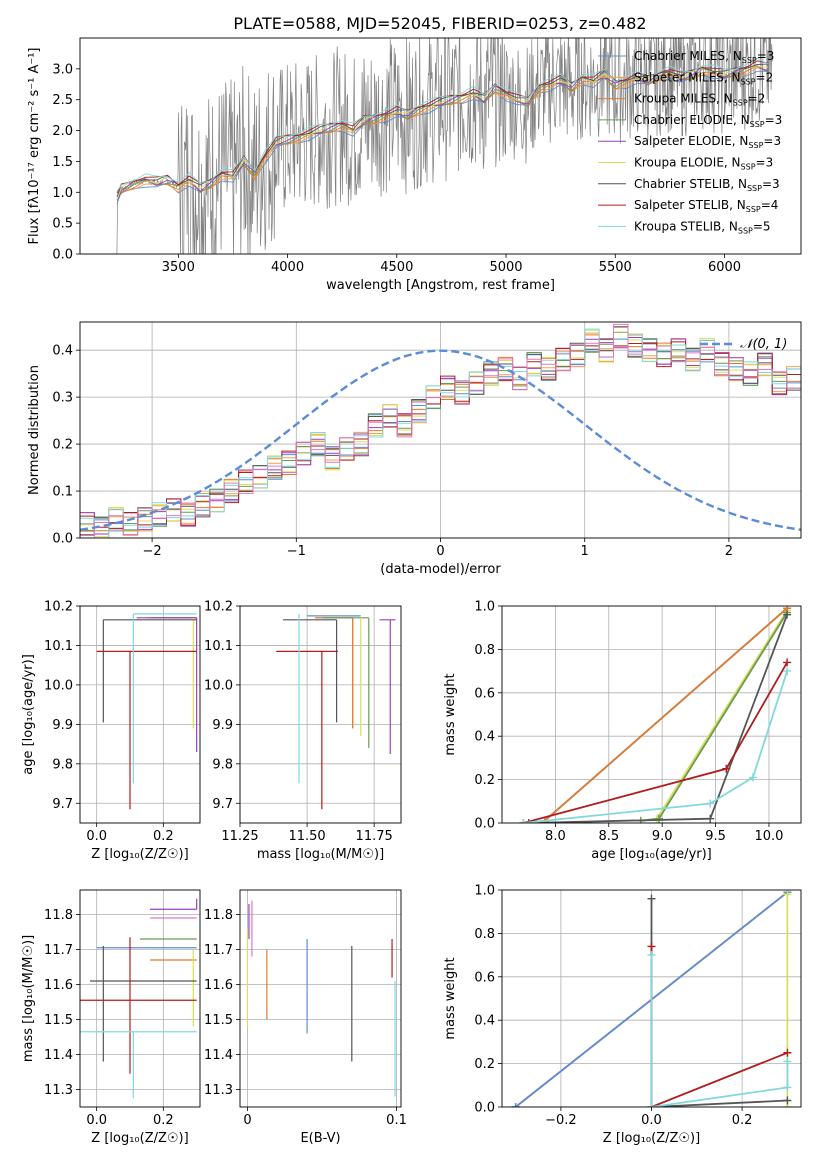  Describe the element at coordinates (62, 69) in the screenshot. I see `y-tick-label: 3.0` at that location.